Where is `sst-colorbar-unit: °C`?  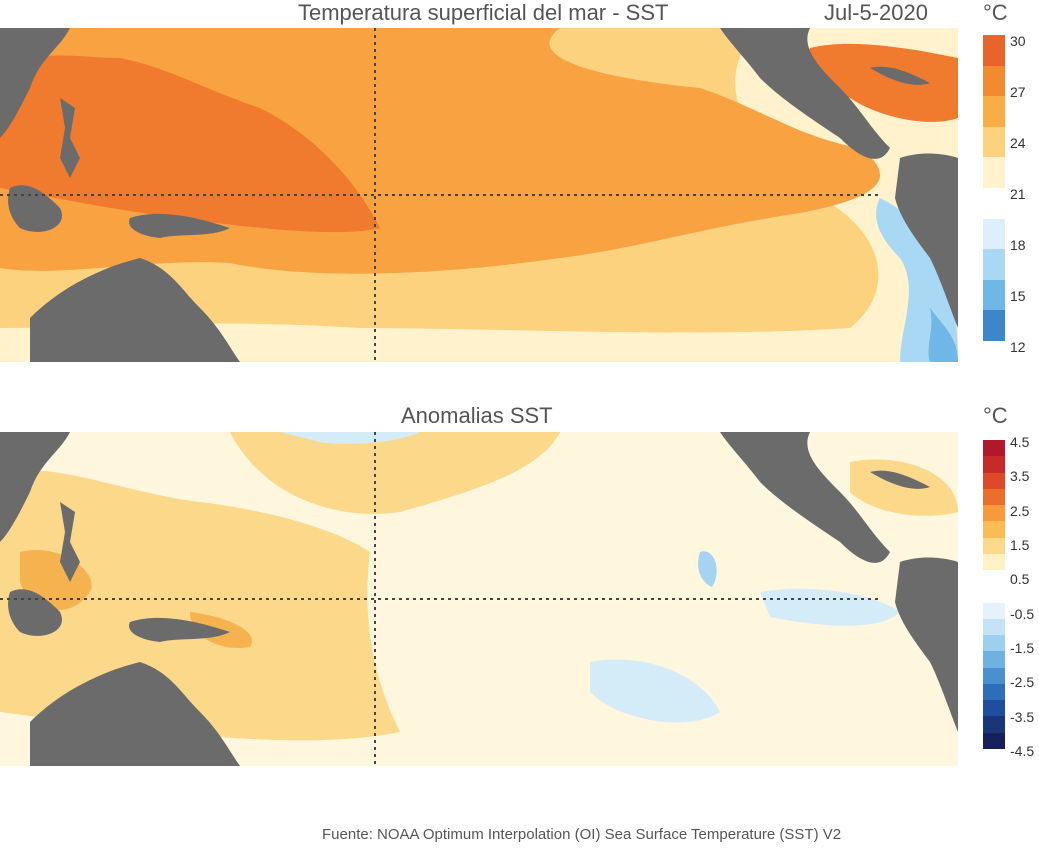
sst-colorbar-unit: °C is located at coordinates (995, 12).